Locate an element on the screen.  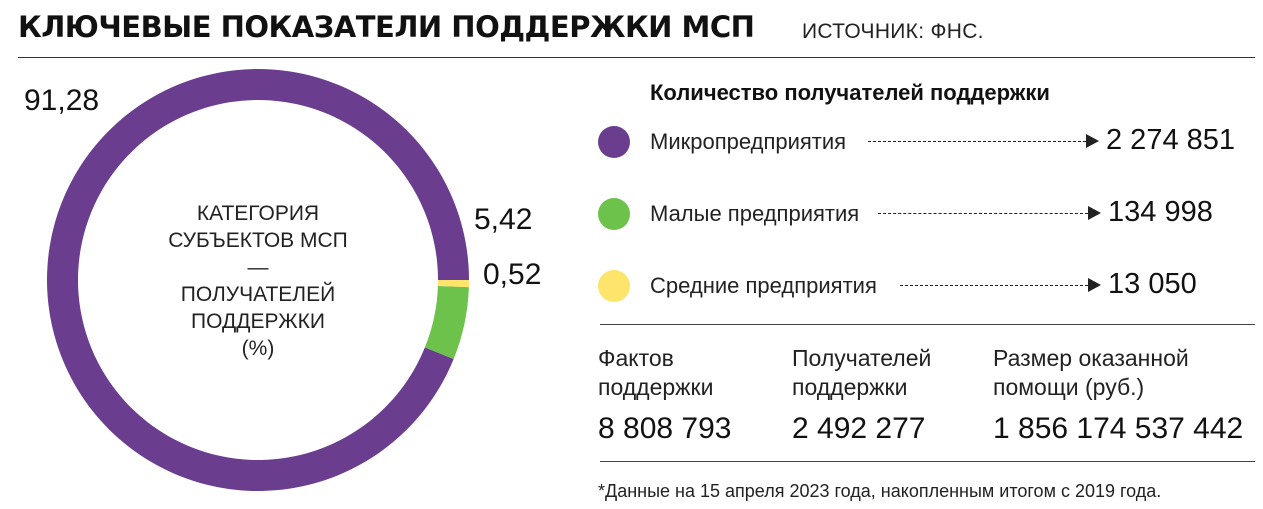
stat-facts: Фактов поддержки 8 808 793 is located at coordinates (664, 395).